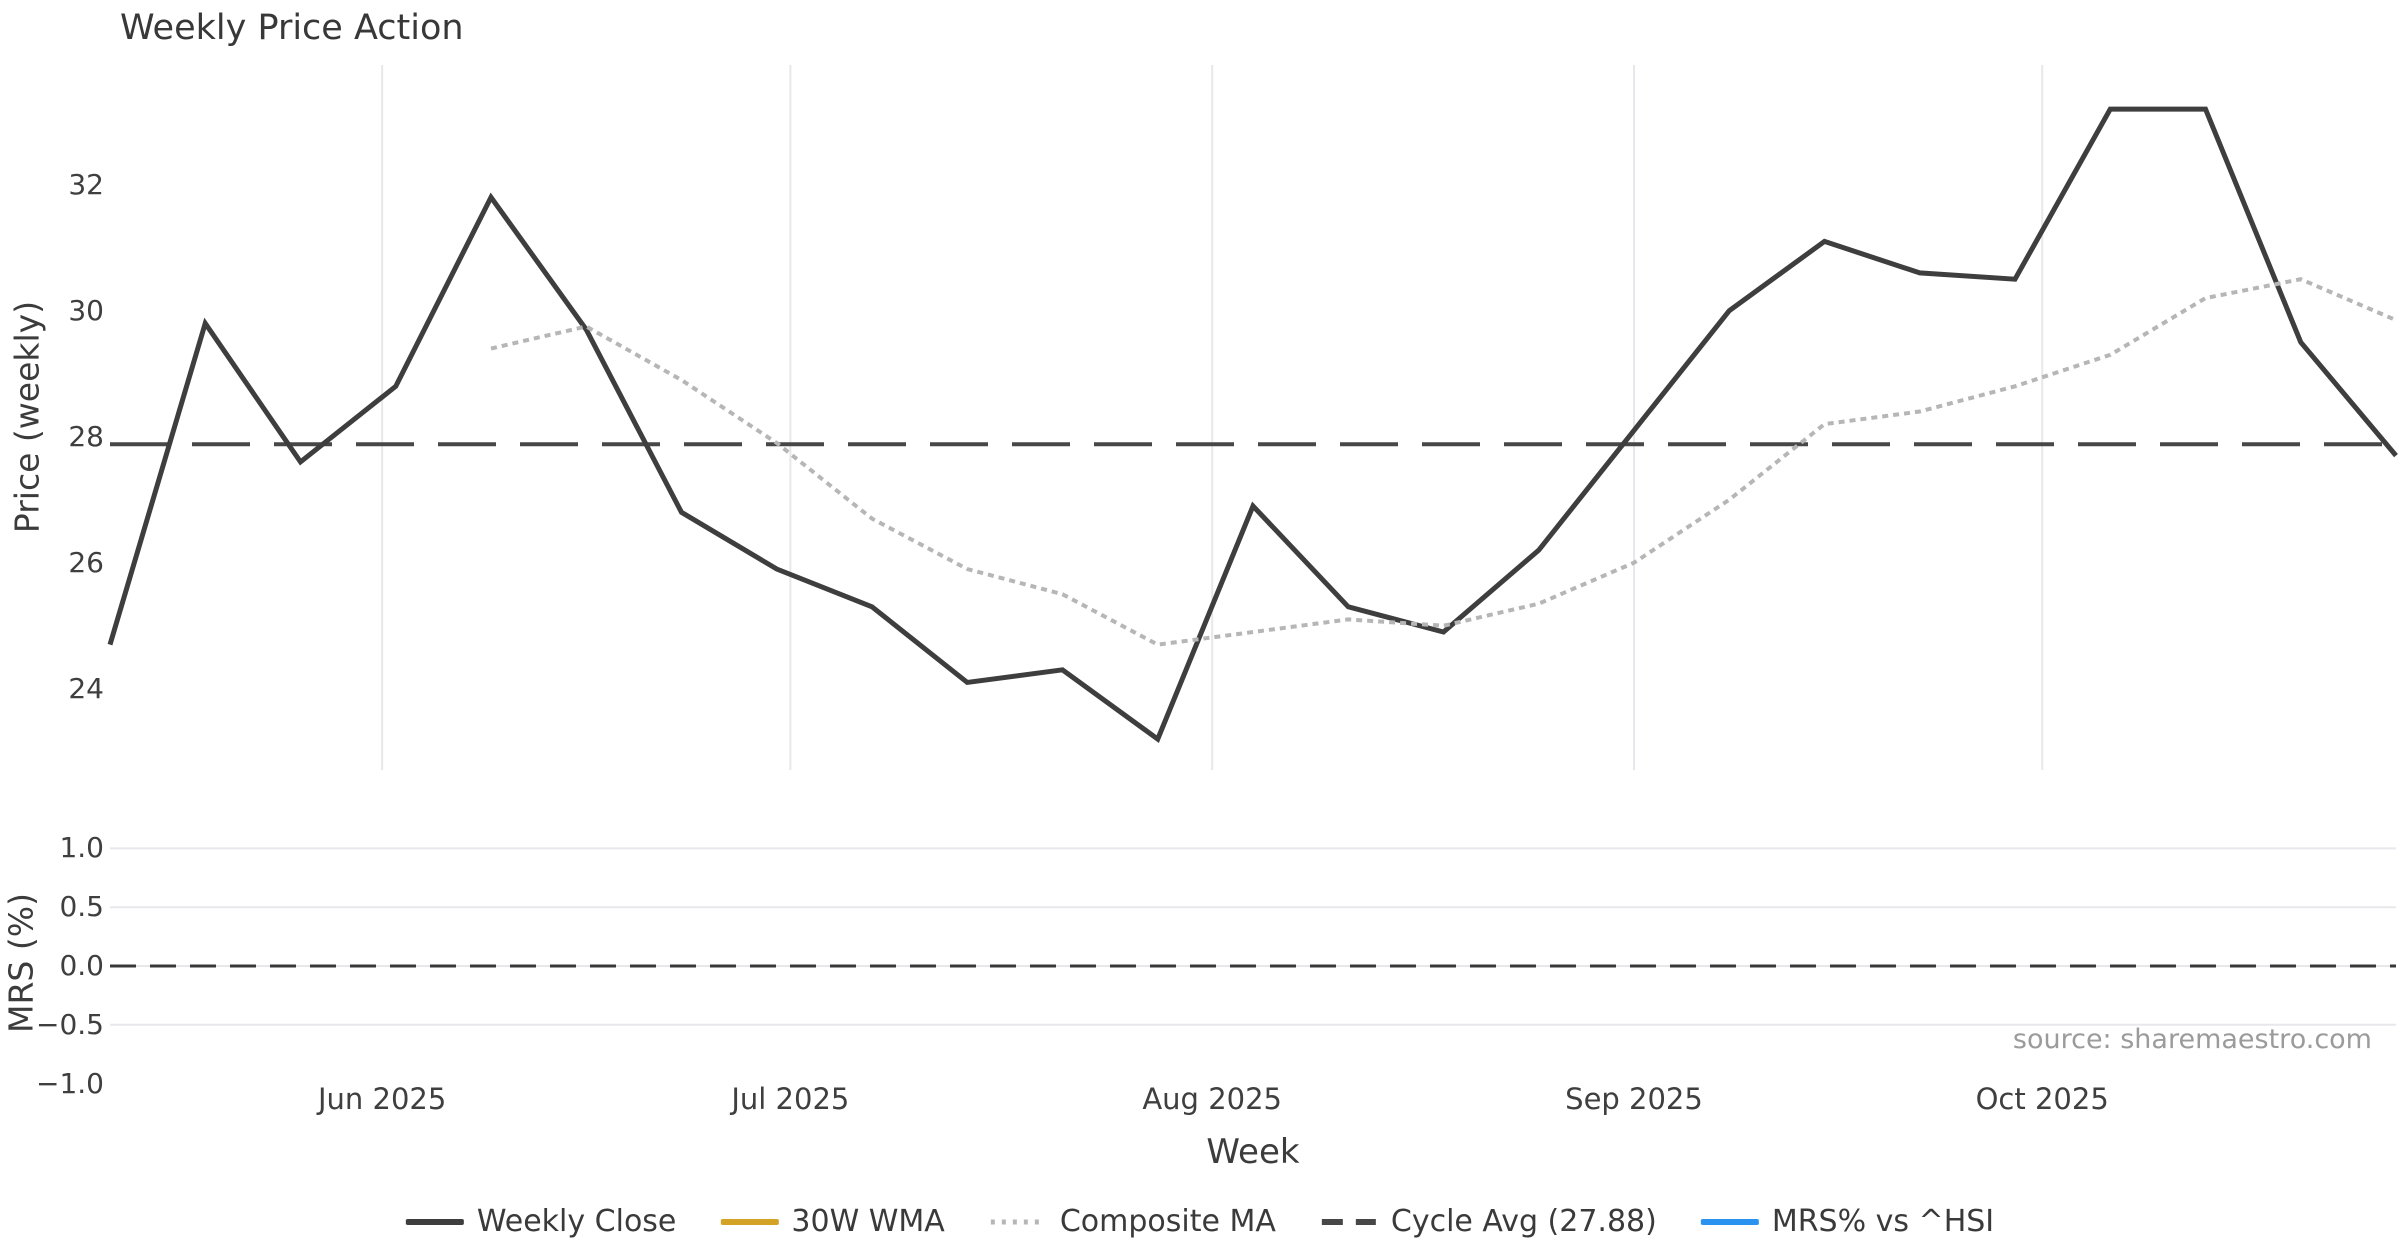  Describe the element at coordinates (1017, 1221) in the screenshot. I see `legend-swatch-dotted` at that location.